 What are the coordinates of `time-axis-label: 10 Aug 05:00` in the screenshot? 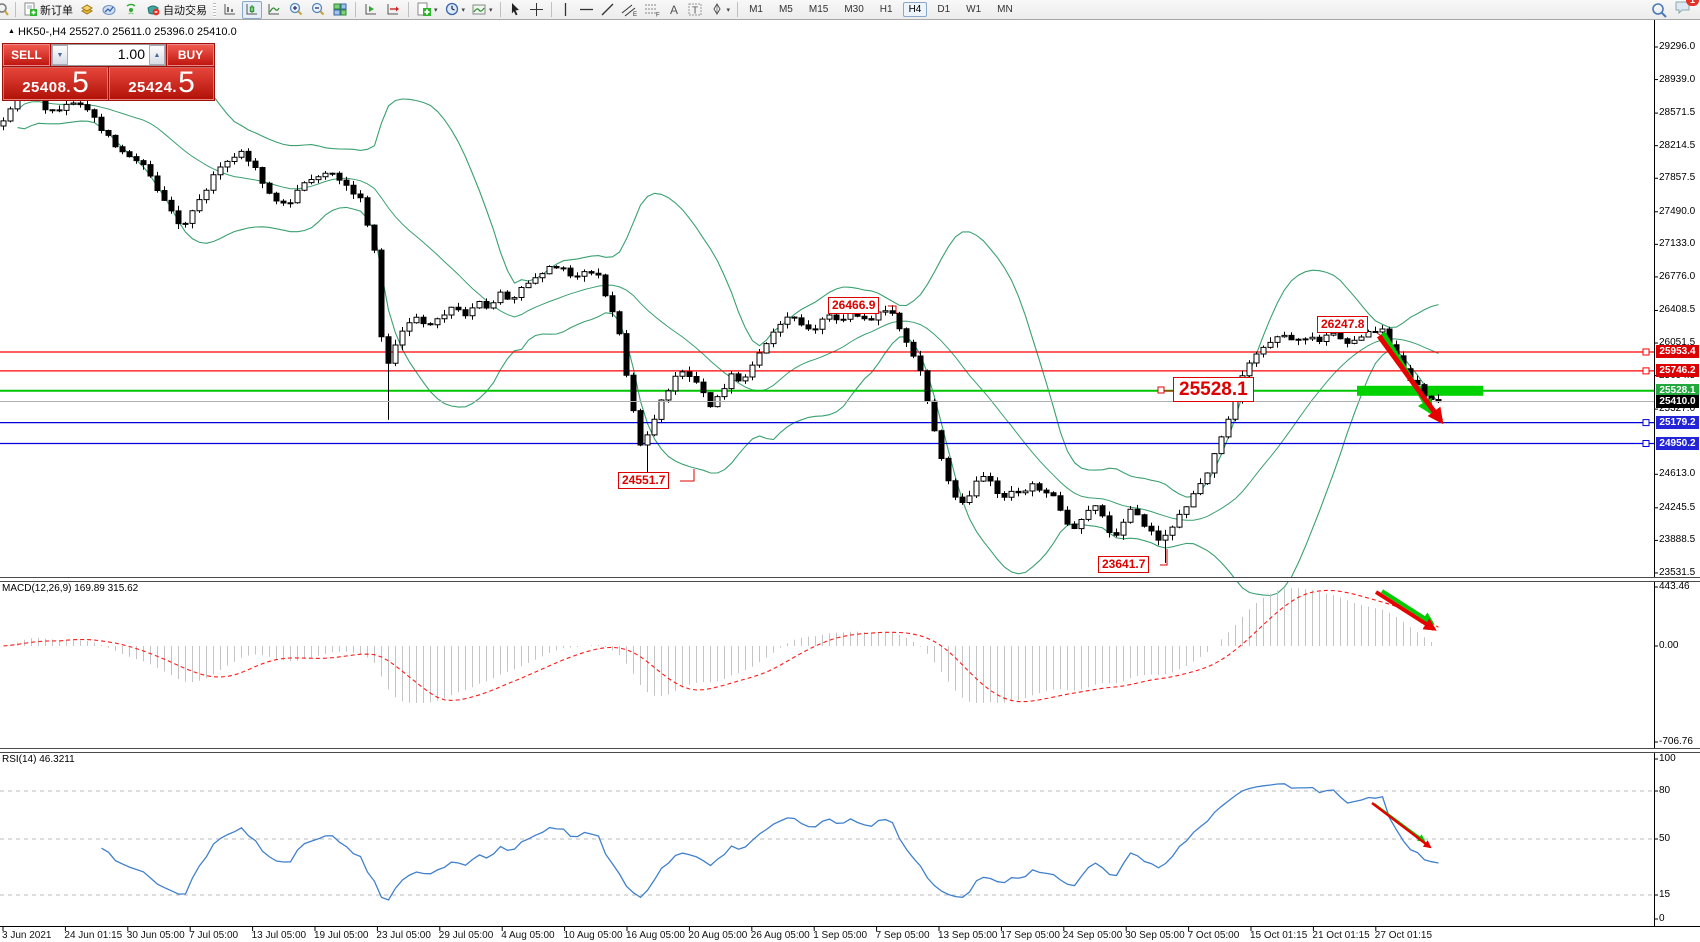 It's located at (593, 935).